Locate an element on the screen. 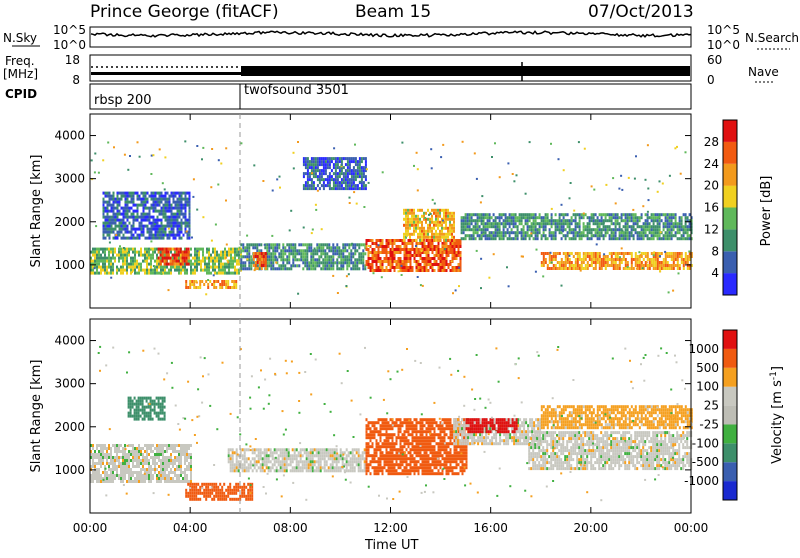 The width and height of the screenshot is (800, 558). y-tick-label: 1000 is located at coordinates (69, 265).